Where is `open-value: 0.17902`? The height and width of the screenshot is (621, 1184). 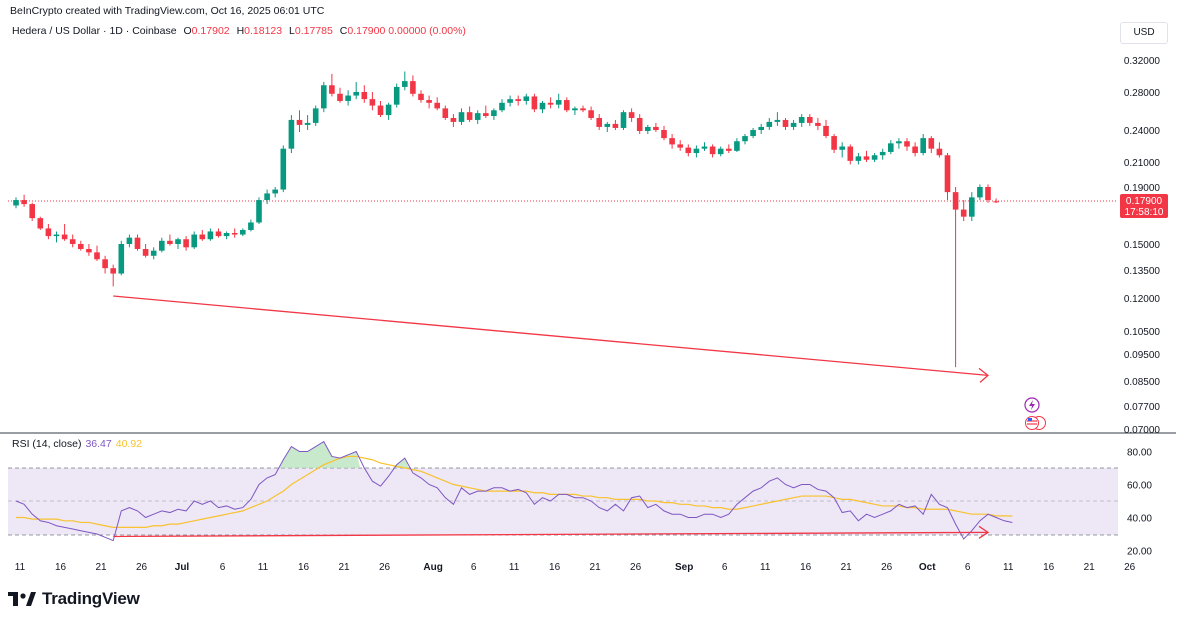 open-value: 0.17902 is located at coordinates (210, 31).